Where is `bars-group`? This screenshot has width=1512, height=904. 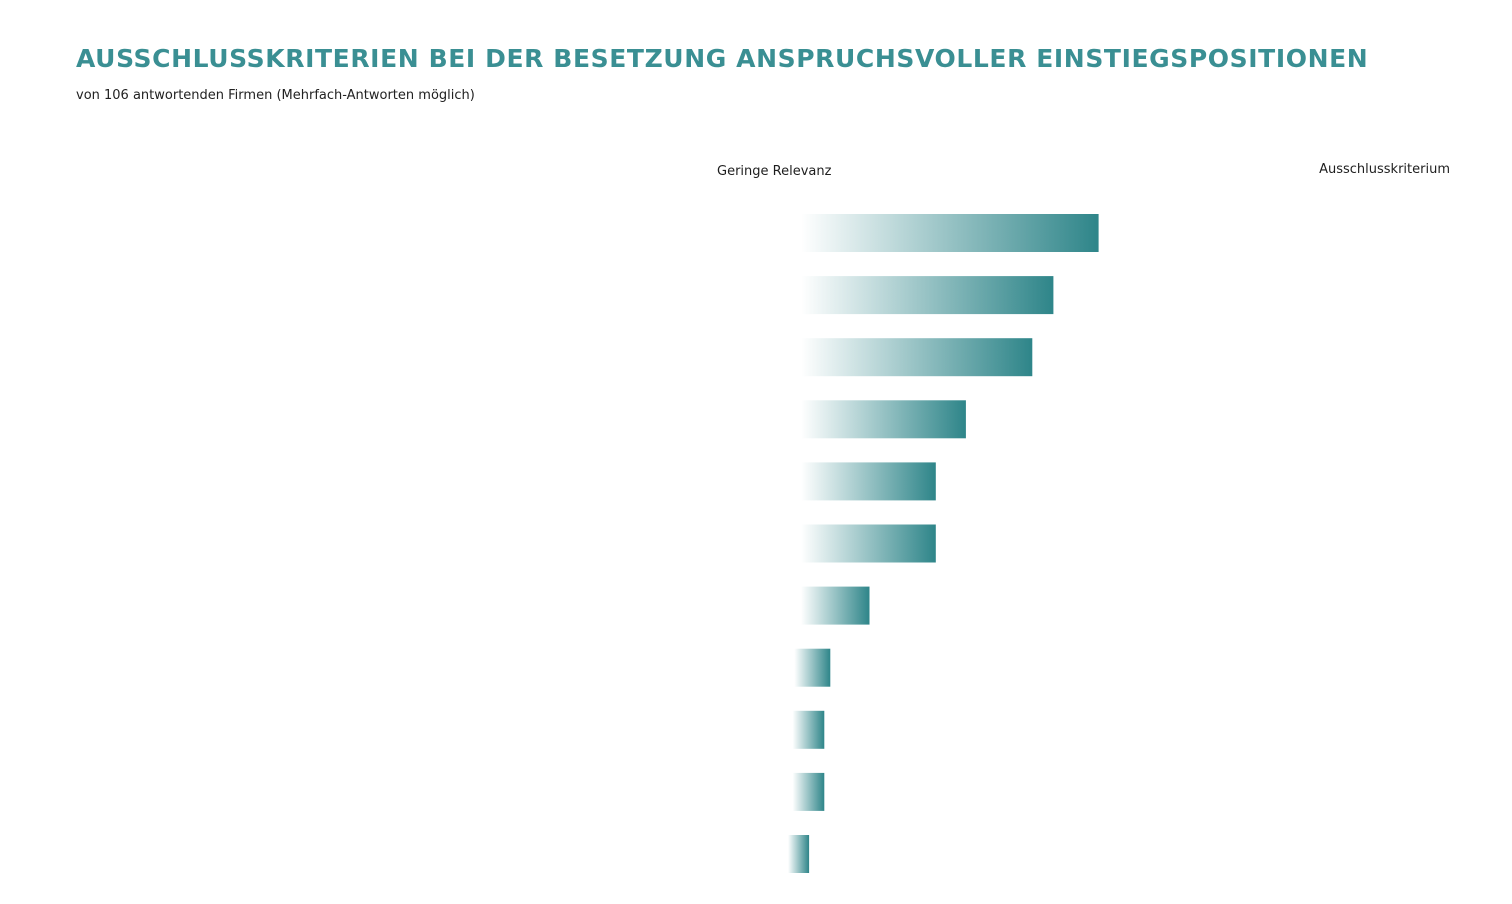
bars-group is located at coordinates (943, 543).